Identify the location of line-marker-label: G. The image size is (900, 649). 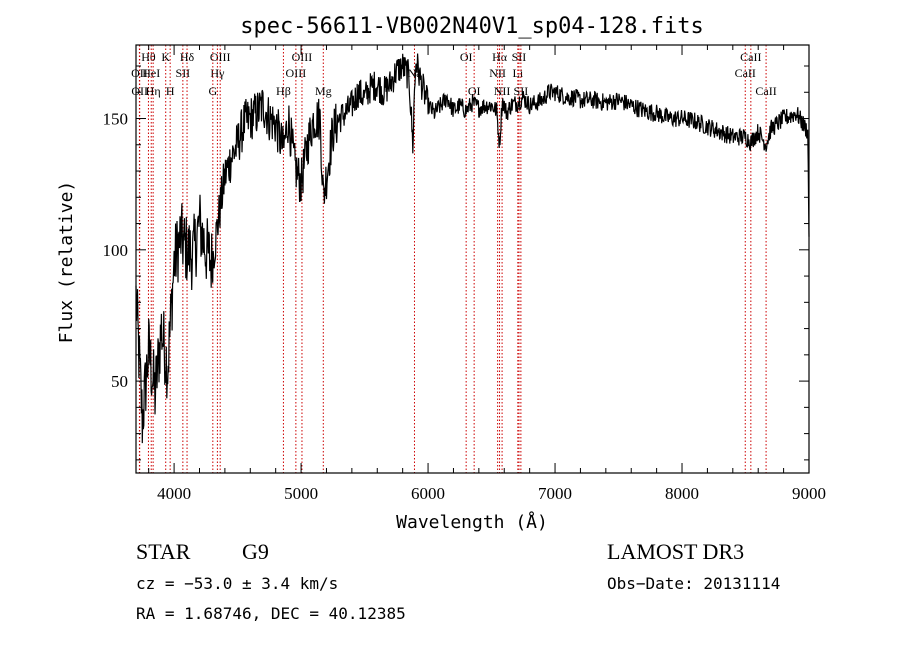
(212, 91).